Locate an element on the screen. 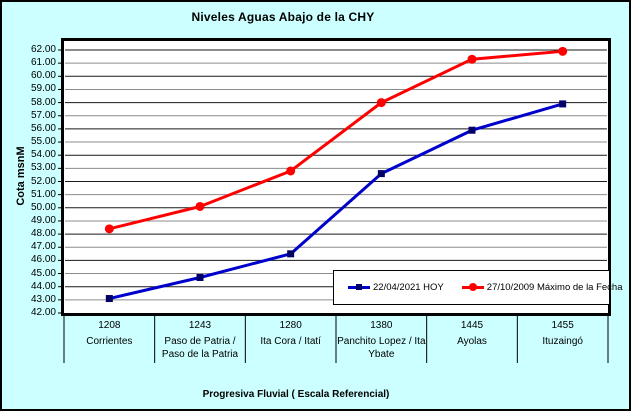  category-name-label: Ita Cora / Itatí is located at coordinates (290, 341).